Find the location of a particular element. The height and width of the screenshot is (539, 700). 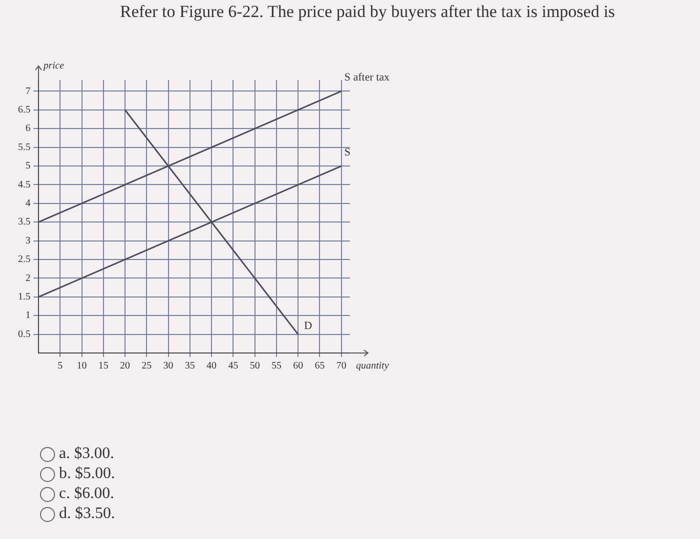

y-tick-label: 3 is located at coordinates (28, 240).